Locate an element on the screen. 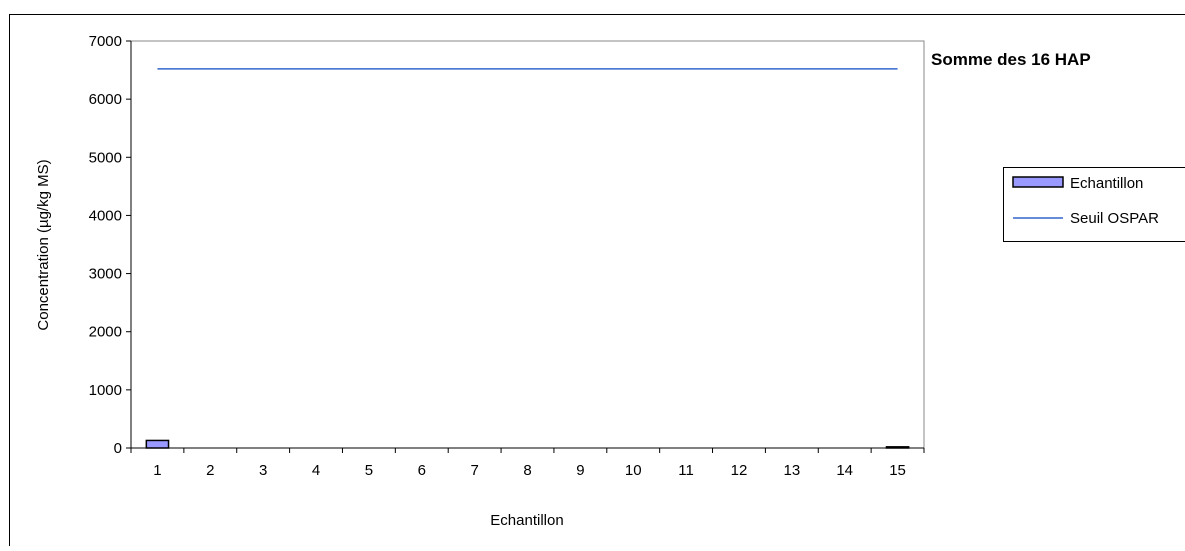 The width and height of the screenshot is (1185, 551). x-tick-label: 8 is located at coordinates (527, 470).